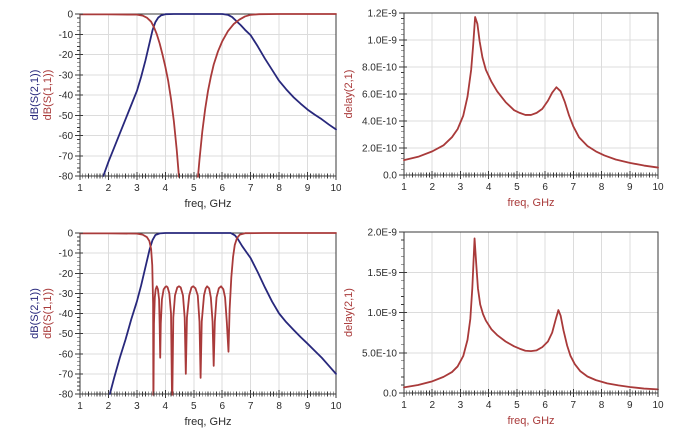 The image size is (682, 437). Describe the element at coordinates (379, 122) in the screenshot. I see `y-tick-label: 4.0E-10` at that location.